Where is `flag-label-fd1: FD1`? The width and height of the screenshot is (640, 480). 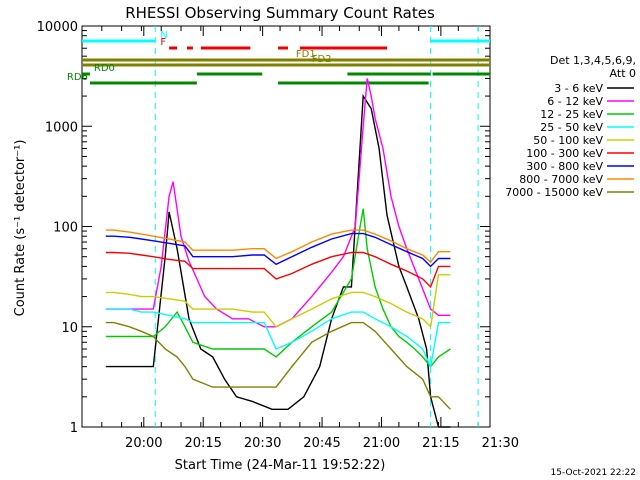 flag-label-fd1: FD1 is located at coordinates (306, 54).